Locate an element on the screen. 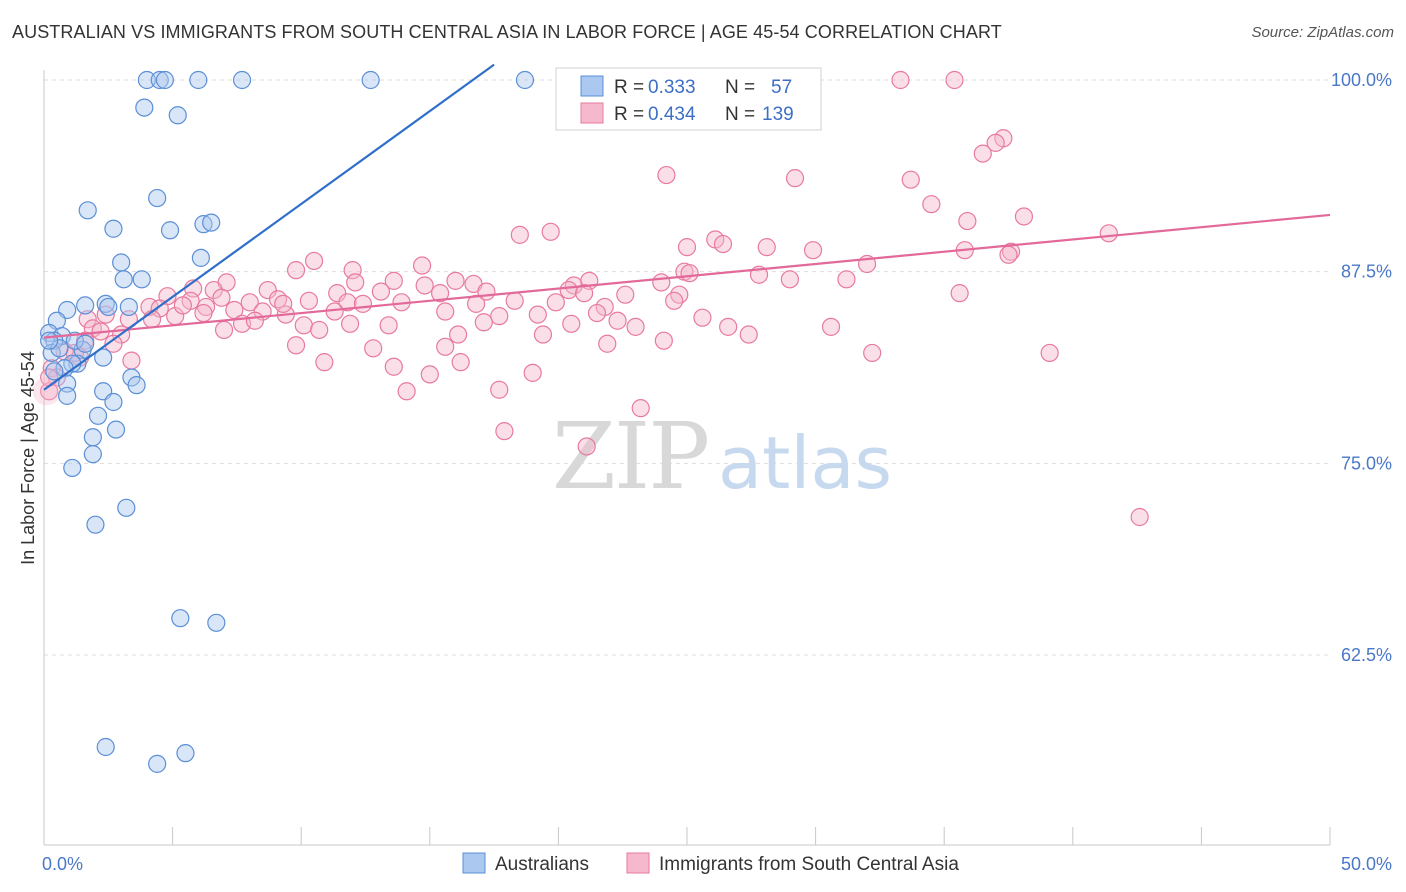 This screenshot has width=1406, height=892. data-point-cluster is located at coordinates (46, 391).